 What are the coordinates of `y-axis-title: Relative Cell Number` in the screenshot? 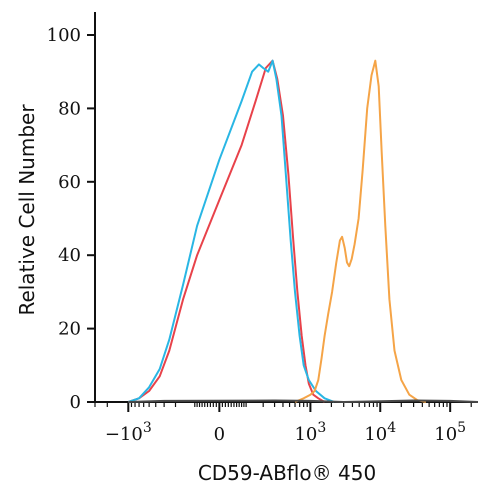 It's located at (27, 210).